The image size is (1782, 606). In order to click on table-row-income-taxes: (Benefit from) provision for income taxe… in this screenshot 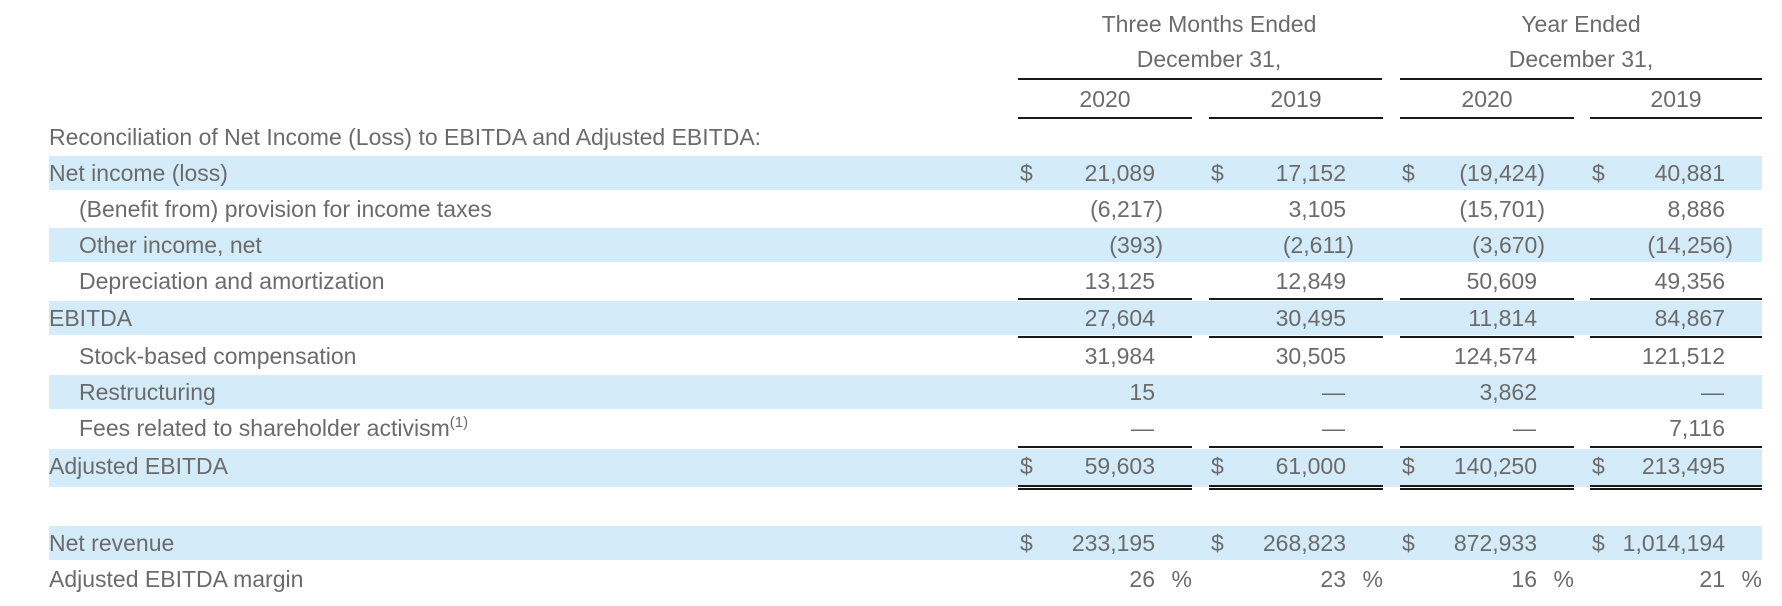, I will do `click(905, 209)`.